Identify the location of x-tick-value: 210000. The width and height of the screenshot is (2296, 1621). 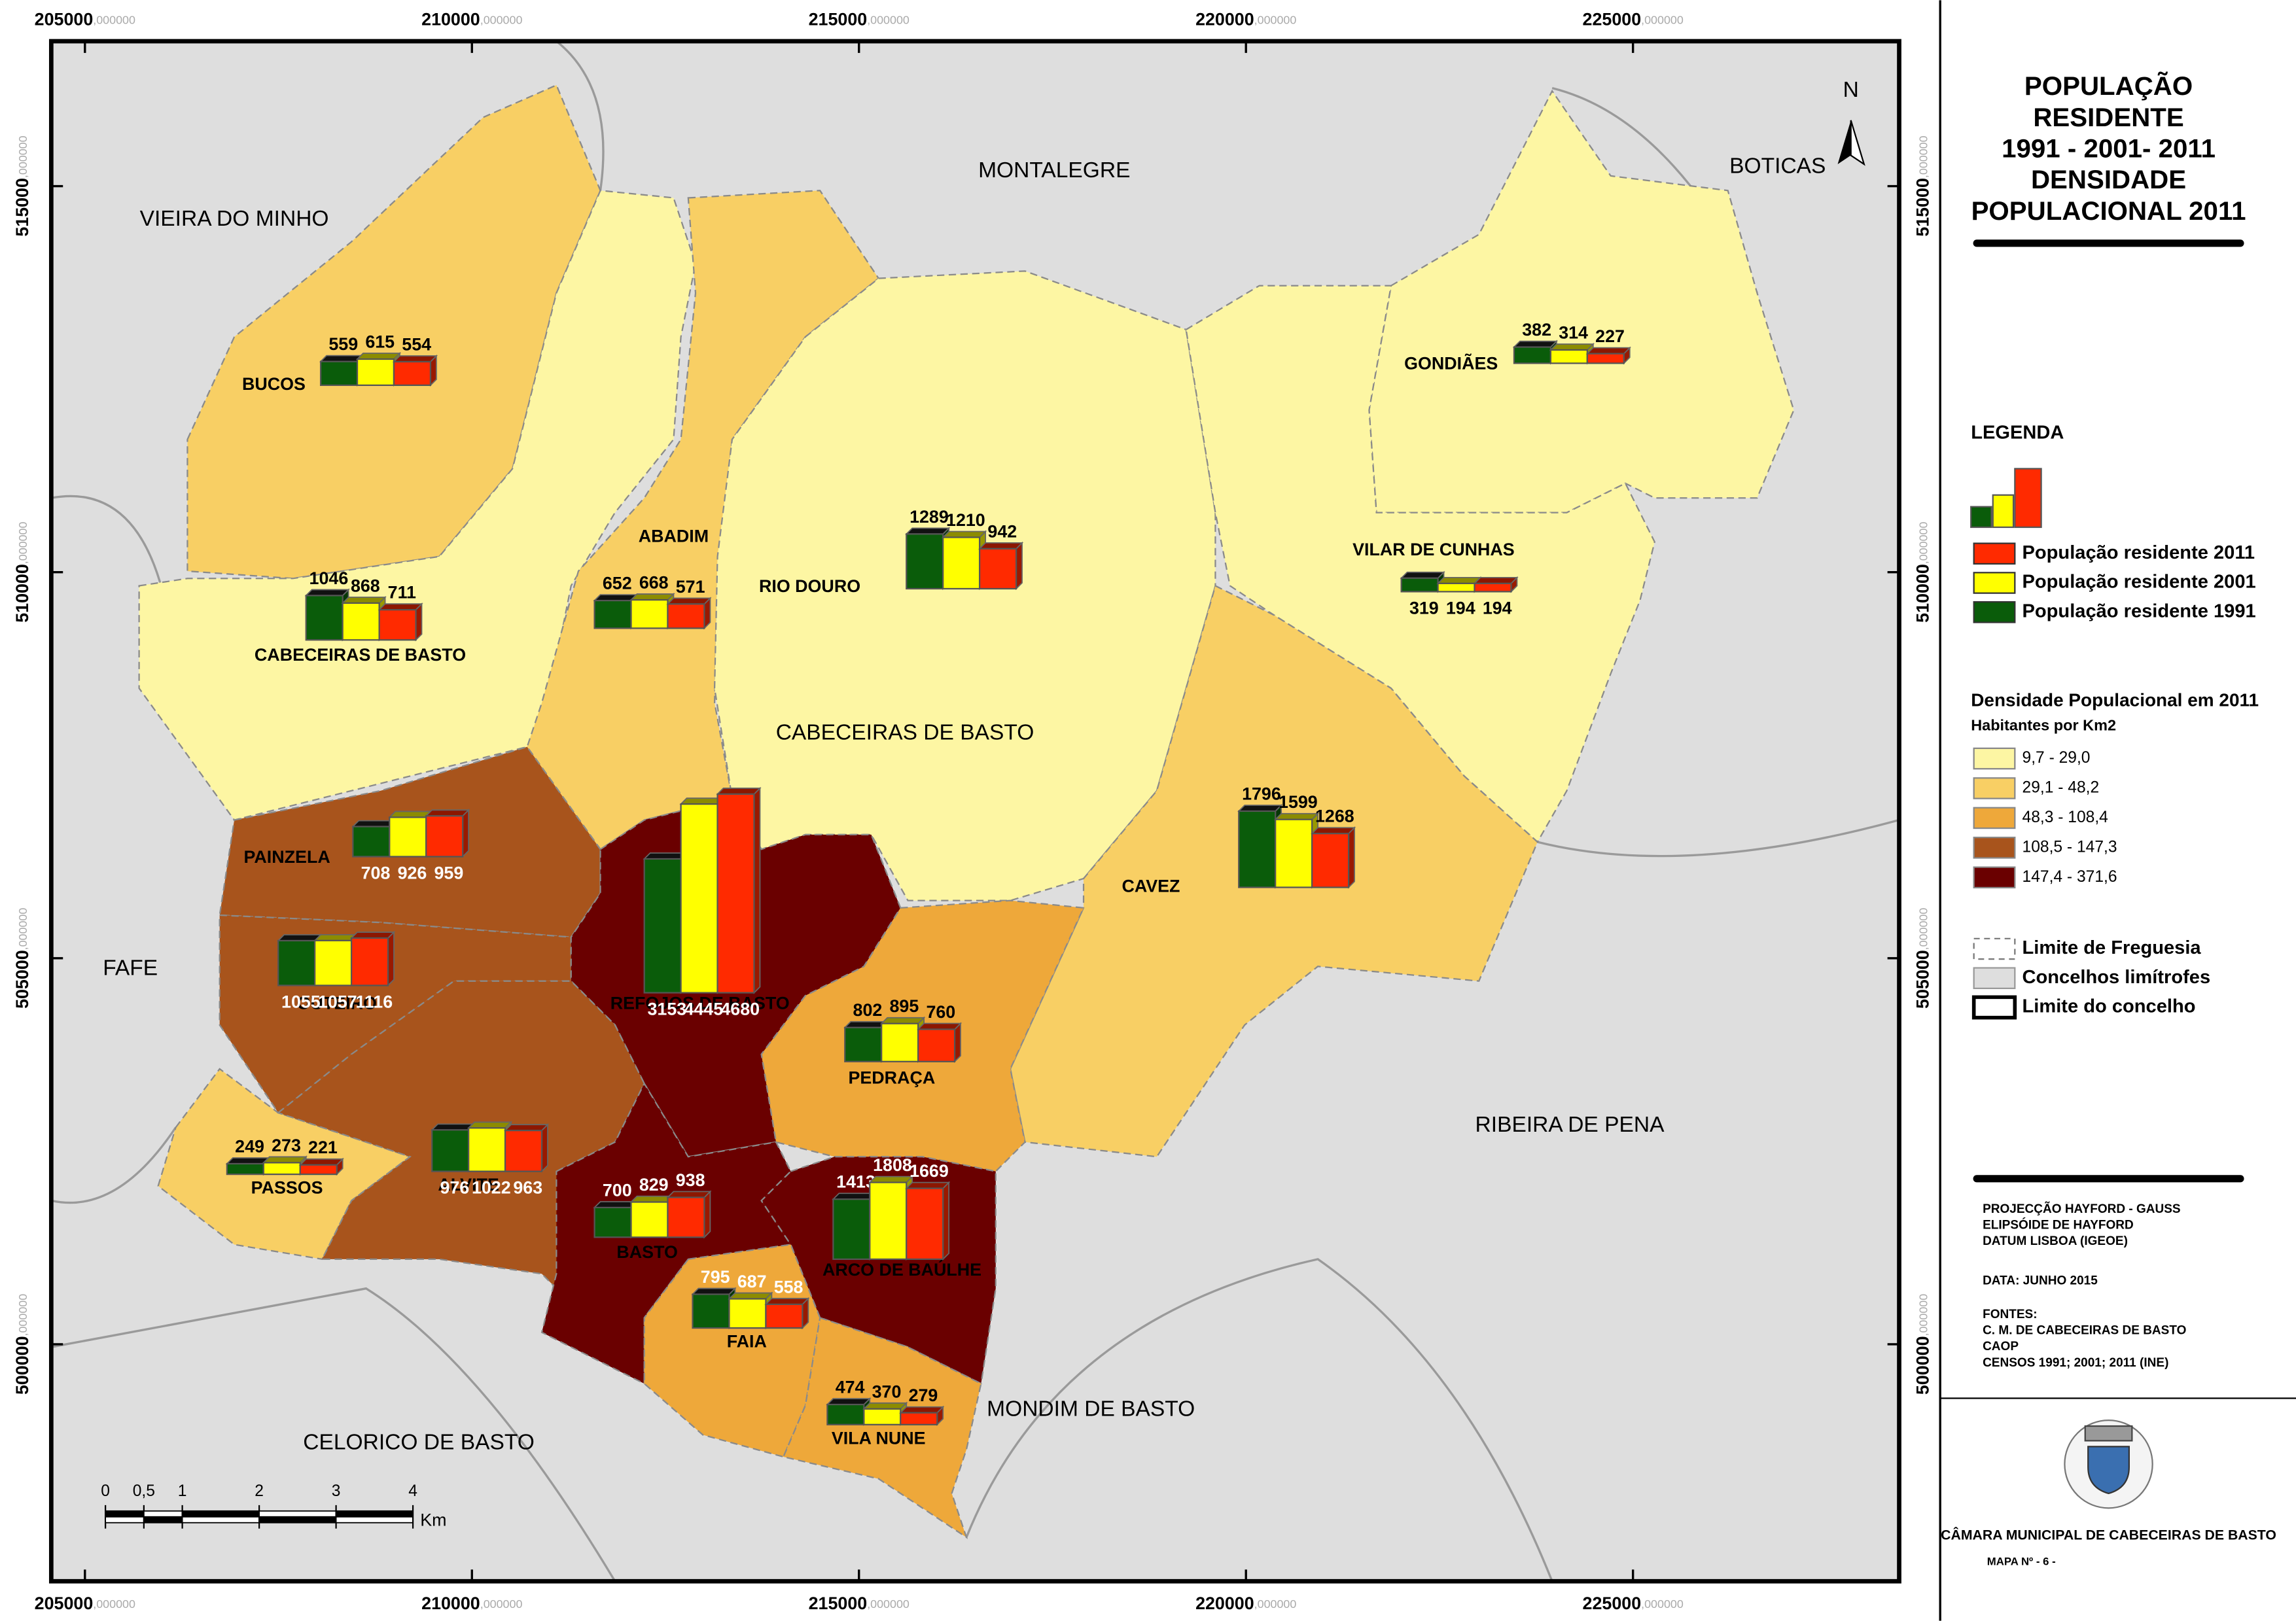
(450, 19).